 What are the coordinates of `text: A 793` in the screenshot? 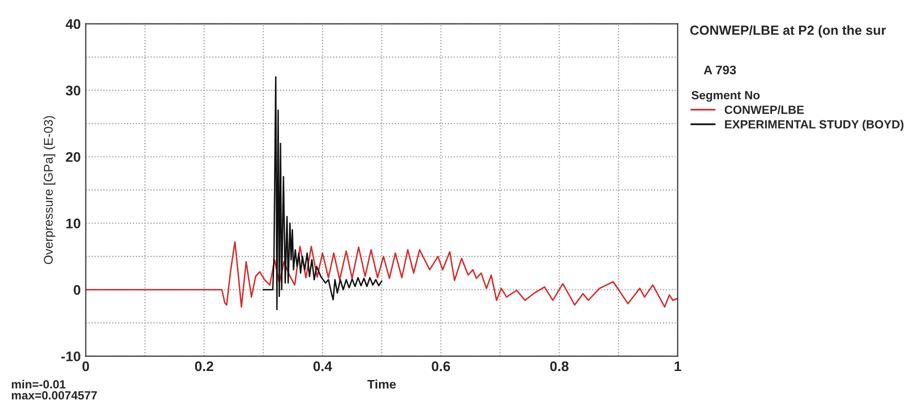 It's located at (720, 70).